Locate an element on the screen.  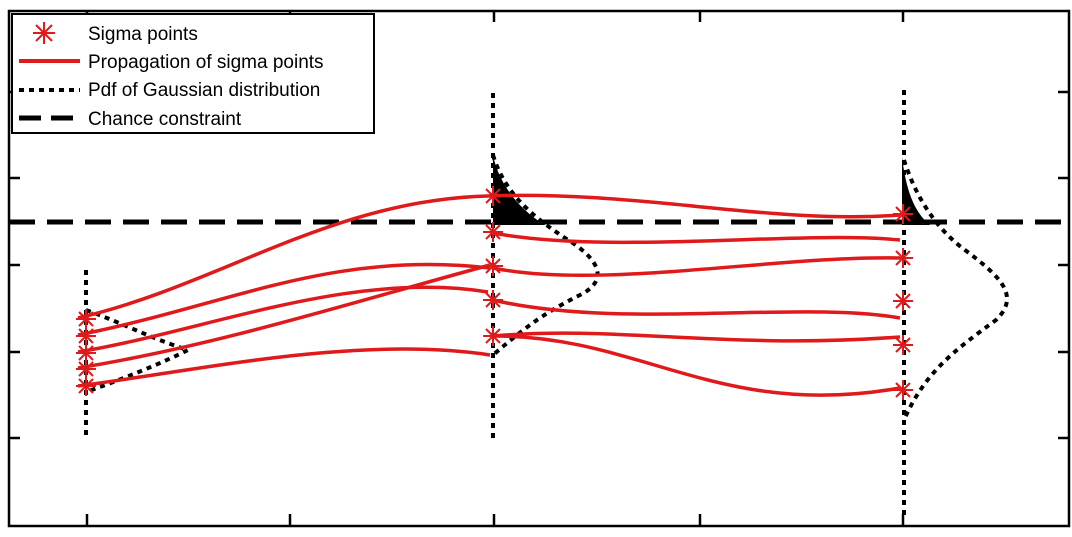
legend-box is located at coordinates (193, 73).